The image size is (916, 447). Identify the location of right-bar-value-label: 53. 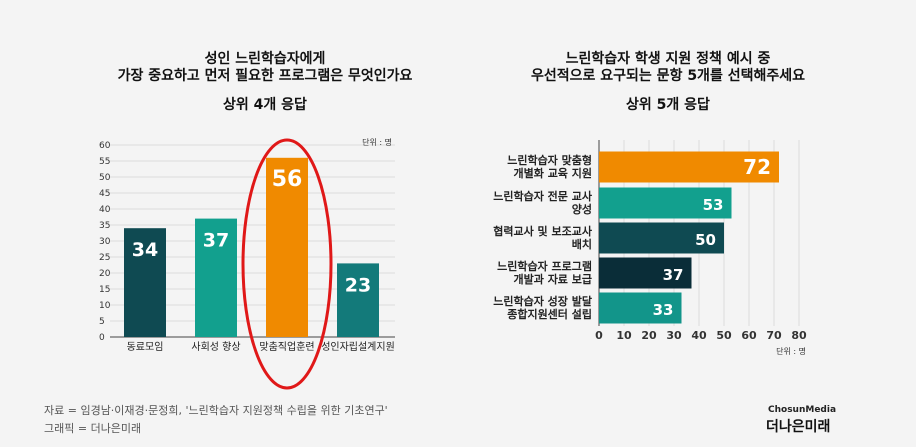
(713, 205).